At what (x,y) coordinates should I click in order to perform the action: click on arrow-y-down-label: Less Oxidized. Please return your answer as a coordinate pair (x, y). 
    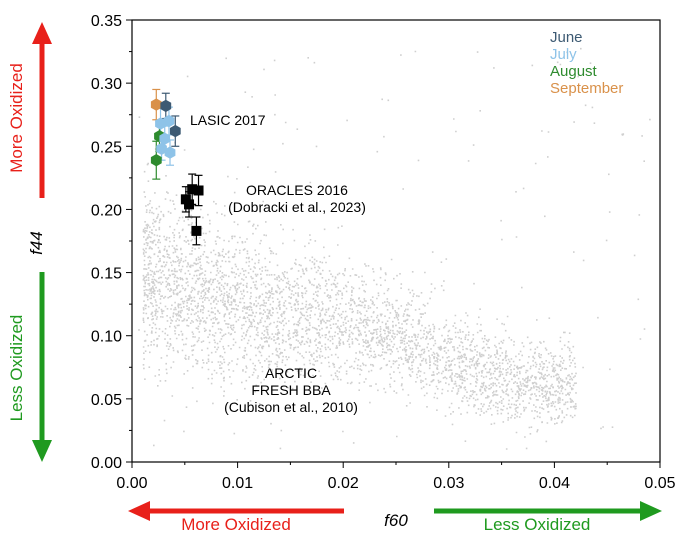
    Looking at the image, I should click on (16, 368).